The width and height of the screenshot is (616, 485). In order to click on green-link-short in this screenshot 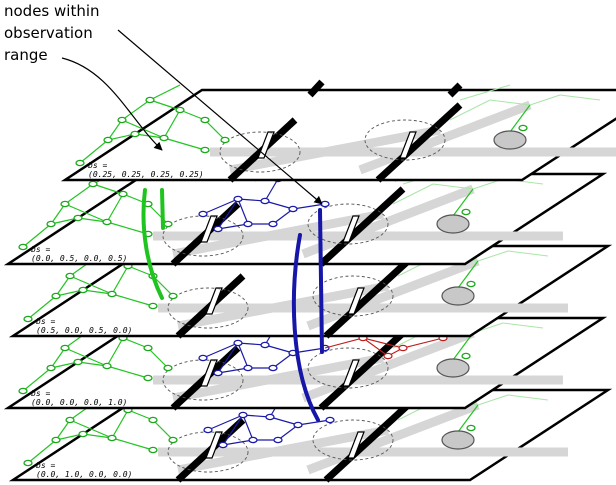, I will do `click(162, 209)`.